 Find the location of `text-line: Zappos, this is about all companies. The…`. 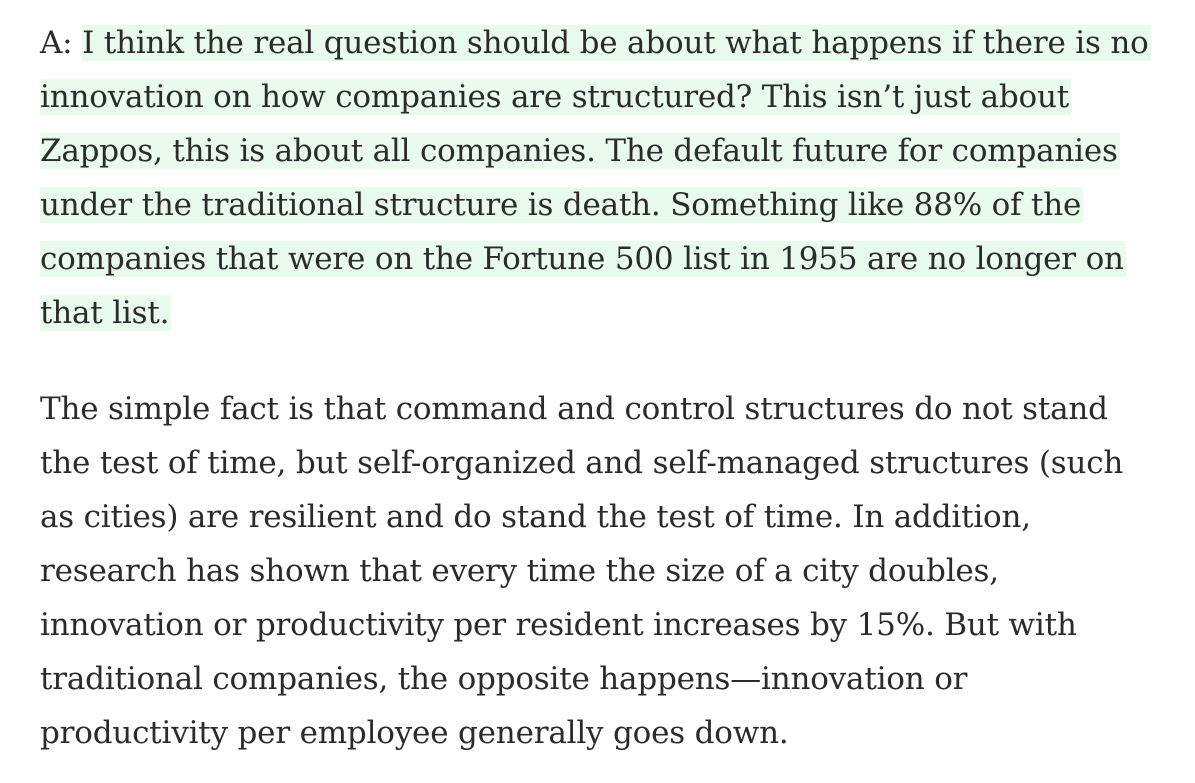

text-line: Zappos, this is about all companies. The… is located at coordinates (610, 151).